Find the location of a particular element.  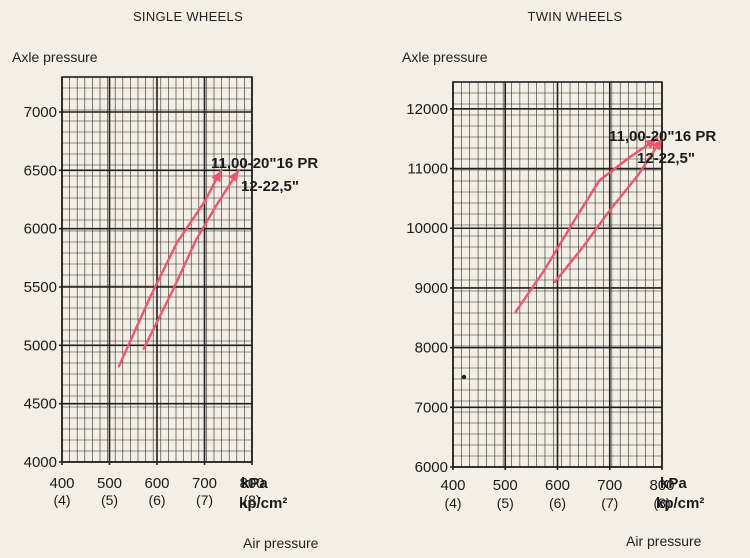

y-tick-label: 8000 is located at coordinates (431, 348).